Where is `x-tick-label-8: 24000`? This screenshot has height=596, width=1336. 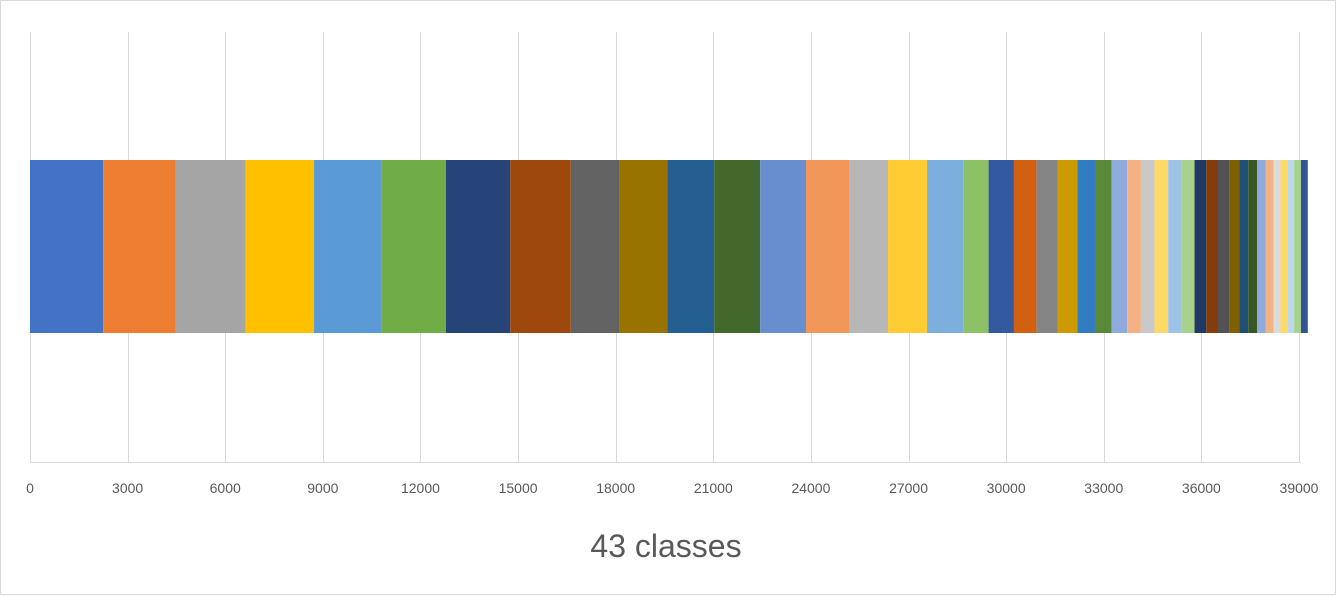 x-tick-label-8: 24000 is located at coordinates (810, 488).